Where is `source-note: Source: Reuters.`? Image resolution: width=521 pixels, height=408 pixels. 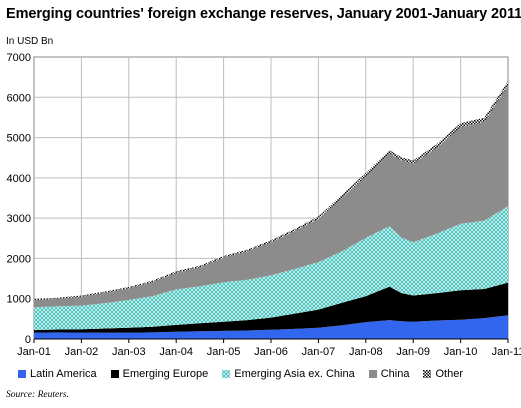 source-note: Source: Reuters. is located at coordinates (37, 395).